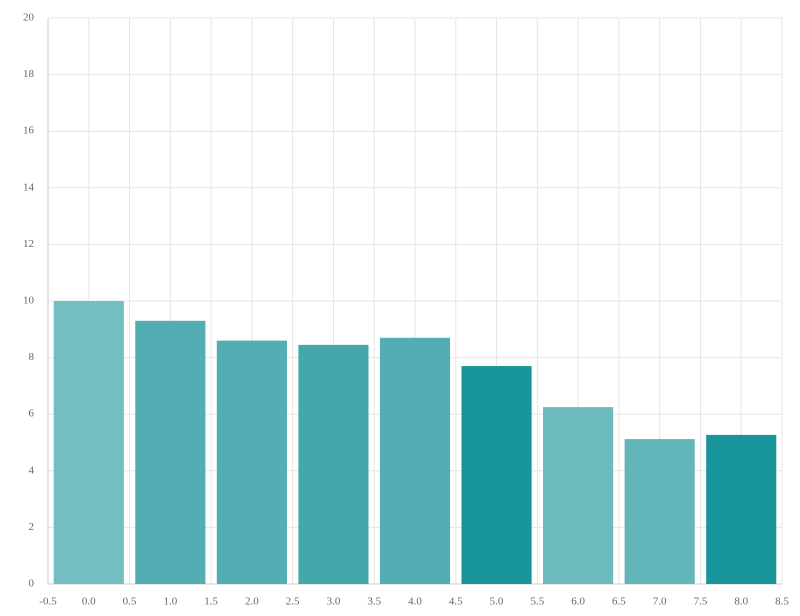 Image resolution: width=800 pixels, height=616 pixels. Describe the element at coordinates (497, 602) in the screenshot. I see `x-tick-label: 5.0` at that location.